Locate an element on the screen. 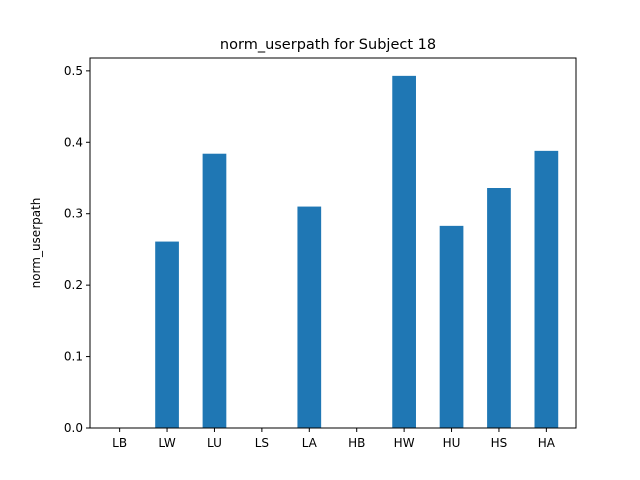  bar-la is located at coordinates (309, 317).